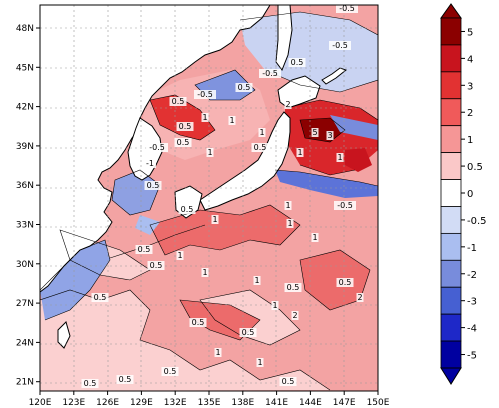  I want to click on sea-of-japan-warm, so click(182, 117).